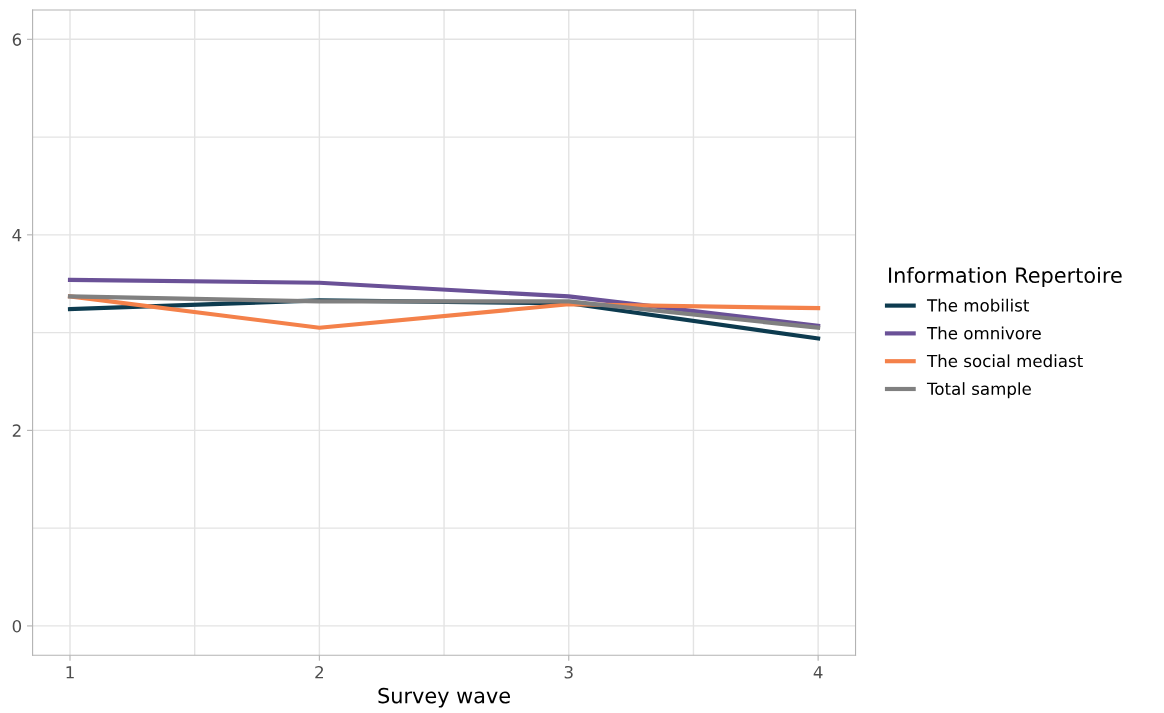  I want to click on x-tick-label: 2, so click(319, 672).